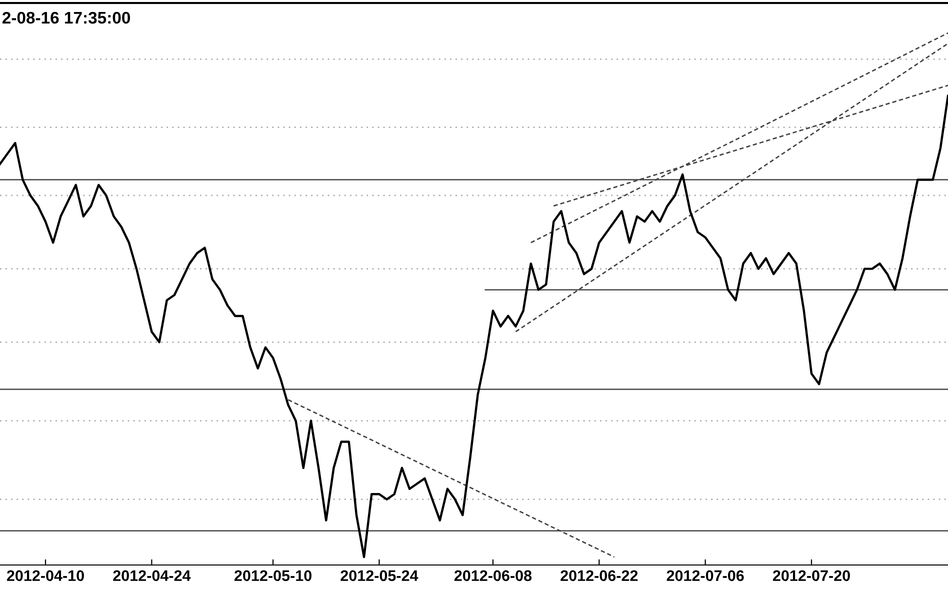 Image resolution: width=948 pixels, height=593 pixels. What do you see at coordinates (273, 576) in the screenshot?
I see `x-tick-label: 2012-05-10` at bounding box center [273, 576].